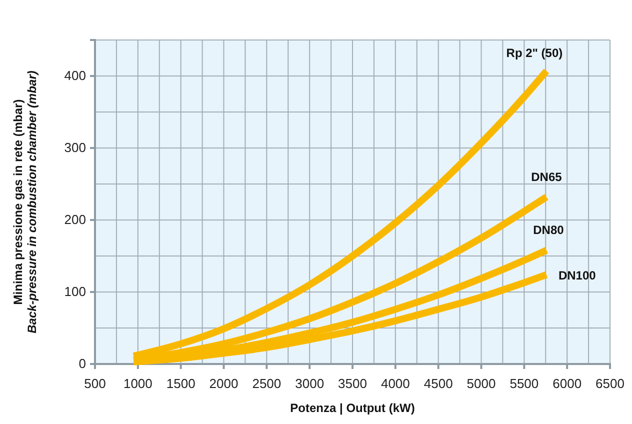 Image resolution: width=632 pixels, height=424 pixels. I want to click on y-tick-label: 200, so click(75, 220).